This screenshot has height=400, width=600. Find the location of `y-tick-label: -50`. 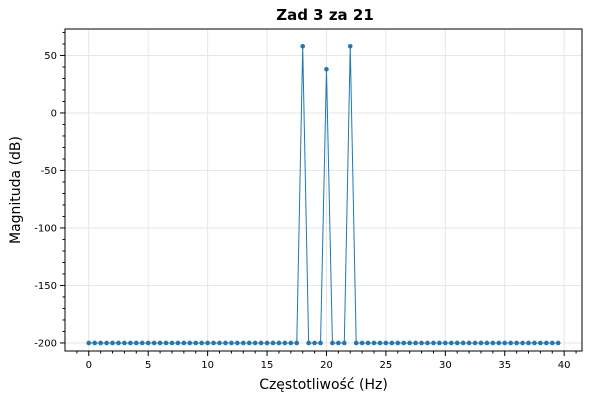

y-tick-label: -50 is located at coordinates (49, 171).